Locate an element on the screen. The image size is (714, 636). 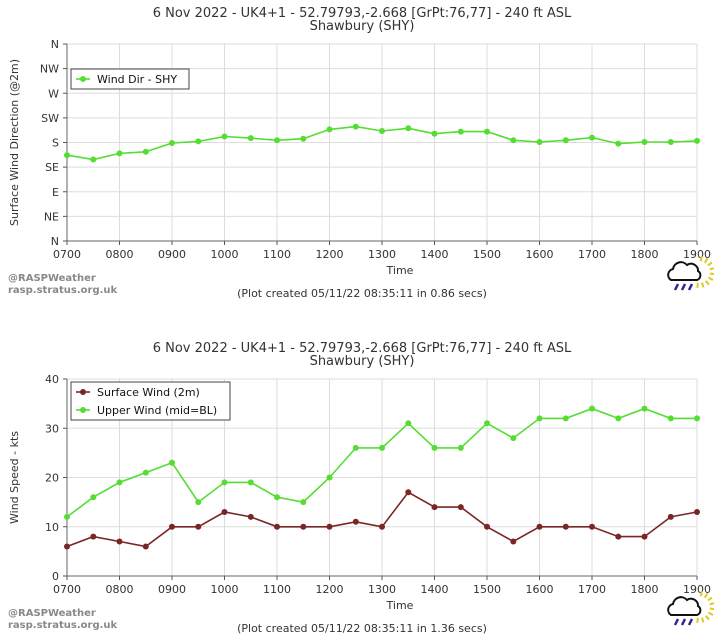
x-tick-label: 1500 is located at coordinates (487, 254).